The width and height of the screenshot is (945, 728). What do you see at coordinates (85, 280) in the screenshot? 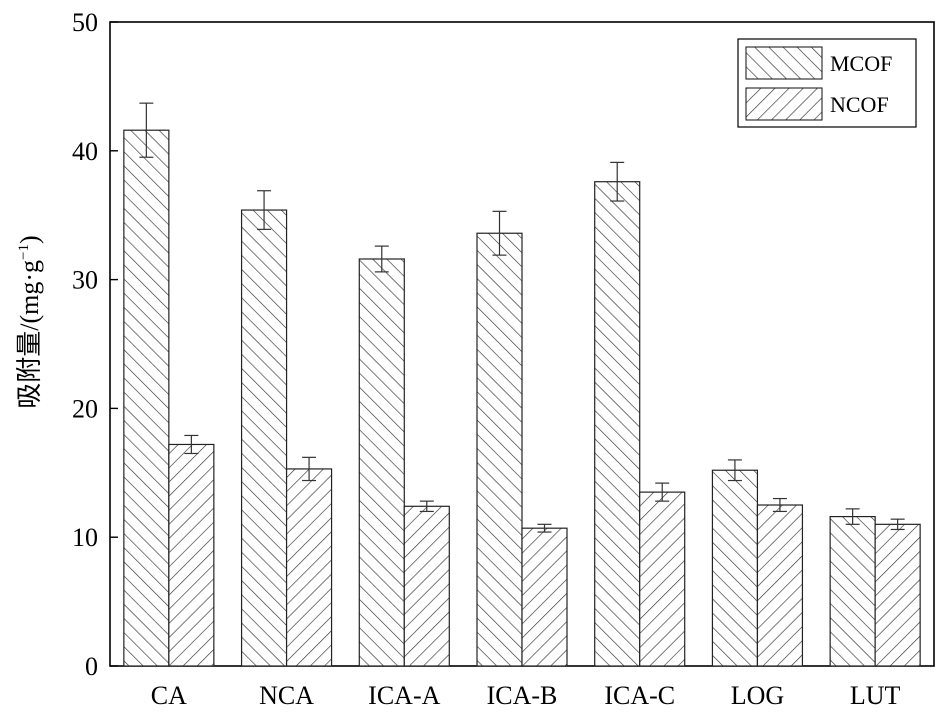
I see `y-tick-label-30: 30` at bounding box center [85, 280].